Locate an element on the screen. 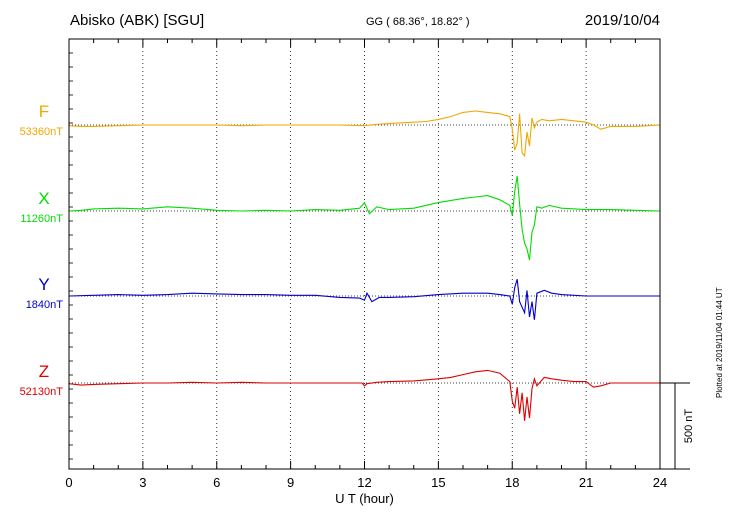 The height and width of the screenshot is (520, 730). baseline-value-F: 53360nT is located at coordinates (42, 132).